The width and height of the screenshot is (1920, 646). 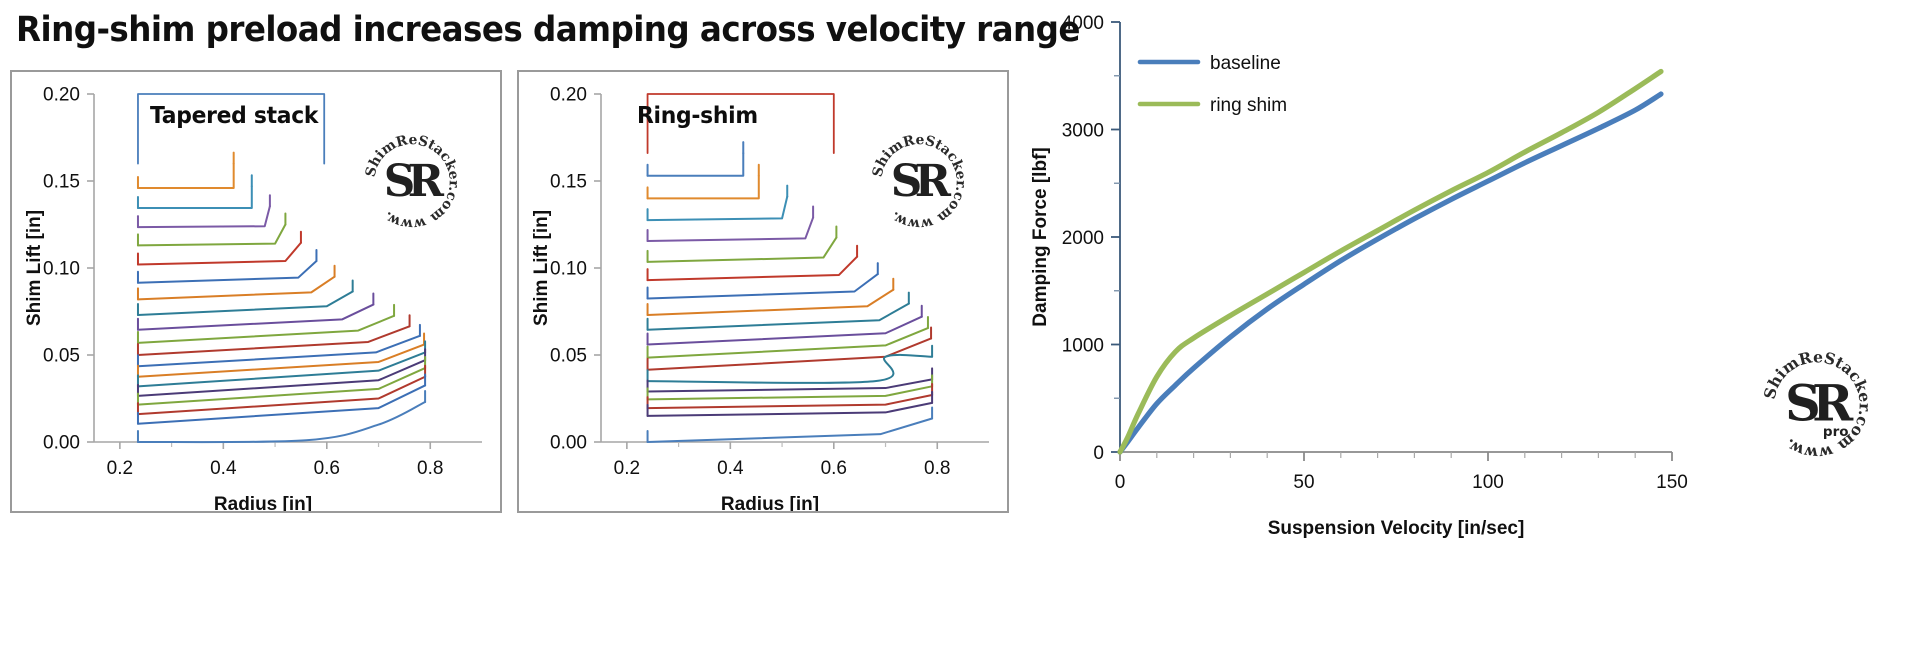 I want to click on y-tick-label: 2000, so click(x=1083, y=238).